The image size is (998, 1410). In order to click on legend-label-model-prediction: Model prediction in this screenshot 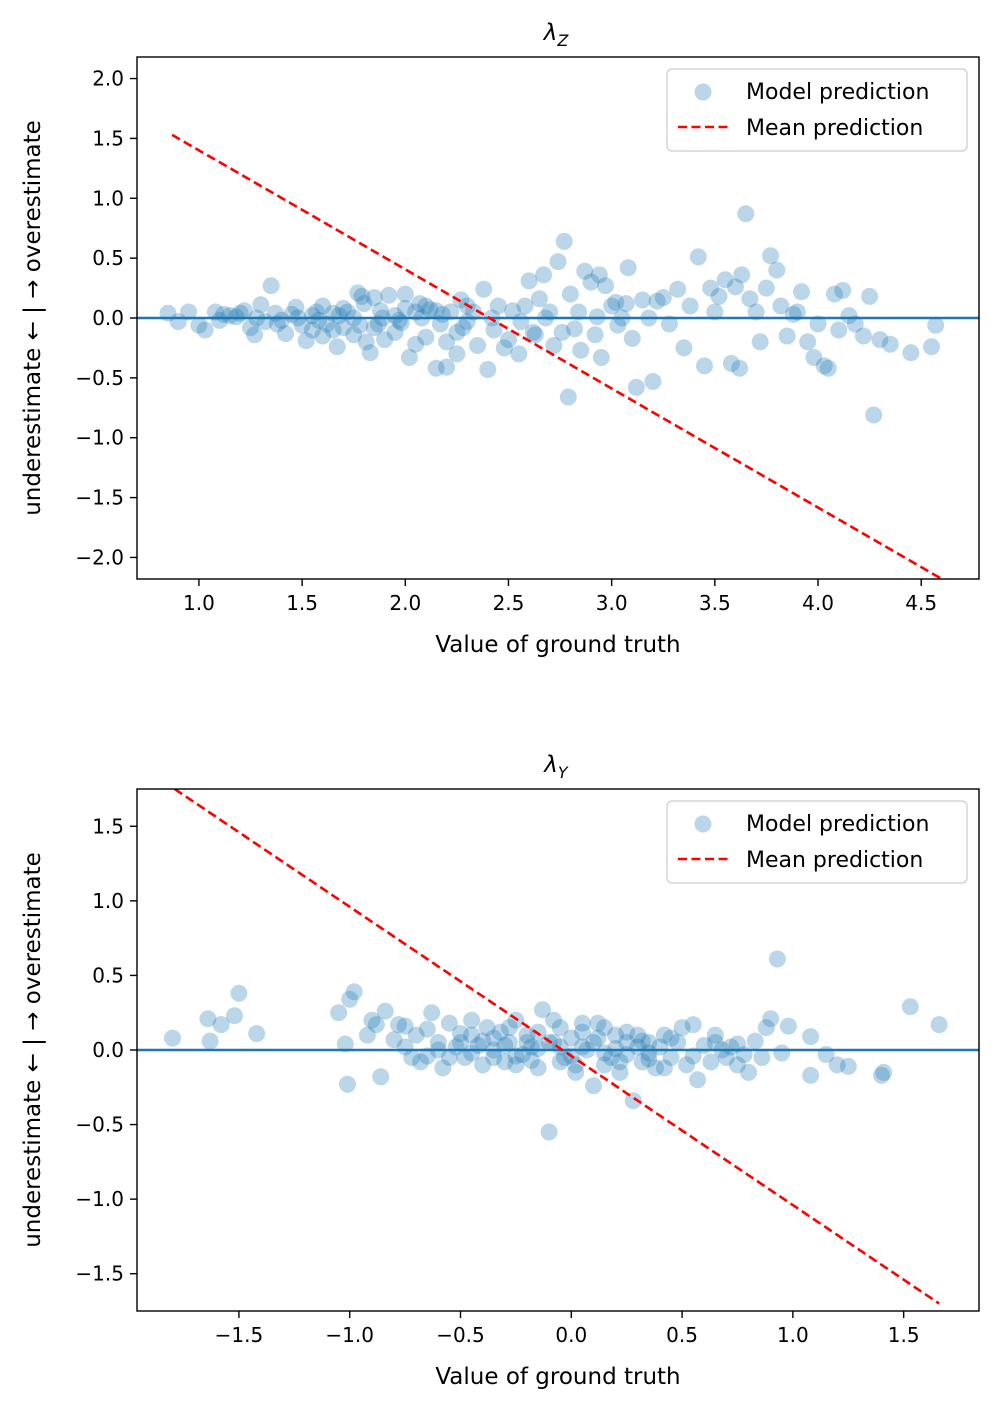, I will do `click(837, 824)`.